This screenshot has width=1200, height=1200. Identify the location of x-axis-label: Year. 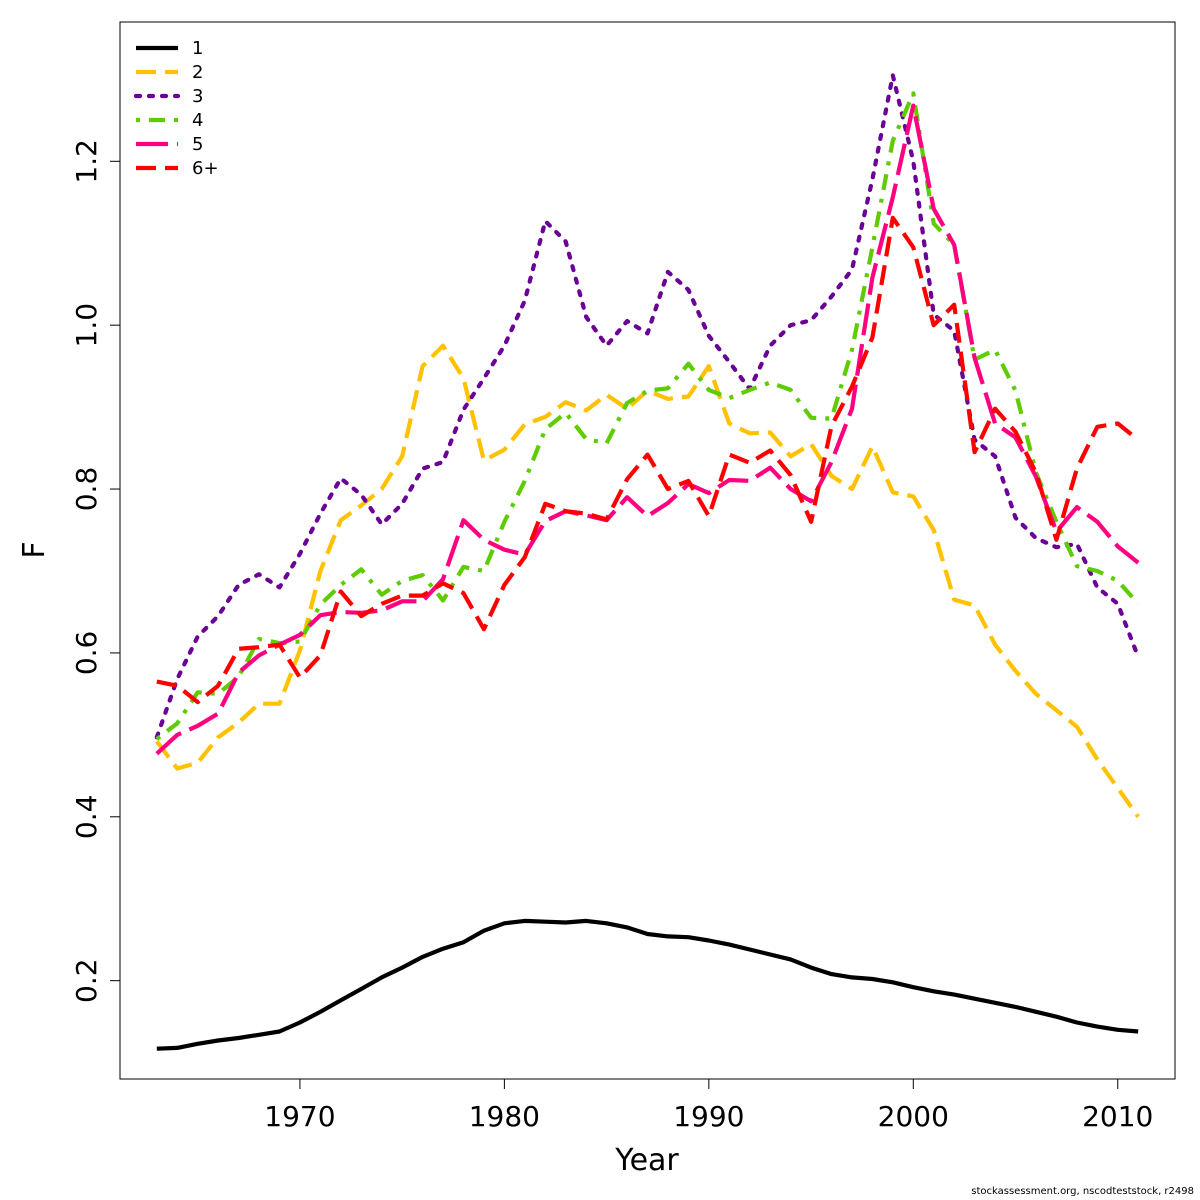
(646, 1160).